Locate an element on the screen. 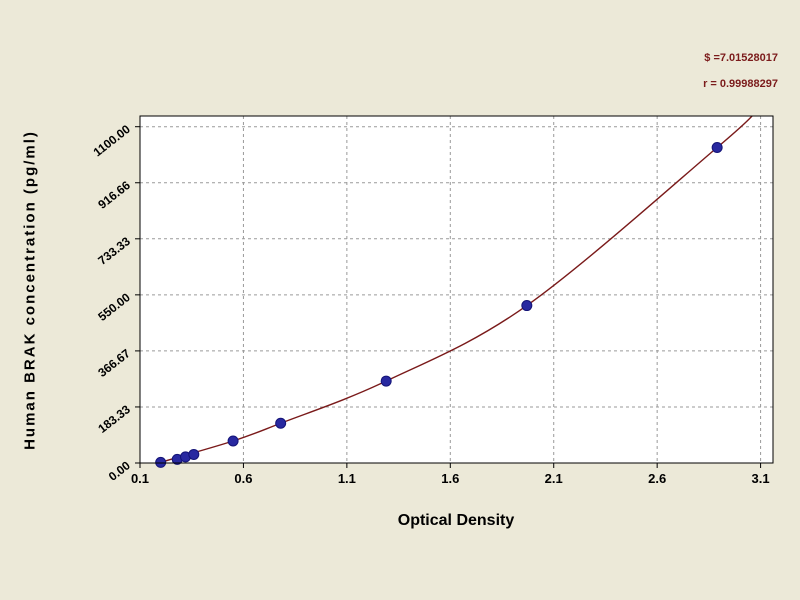 The width and height of the screenshot is (800, 600). y-tick-label: 916.66 is located at coordinates (114, 195).